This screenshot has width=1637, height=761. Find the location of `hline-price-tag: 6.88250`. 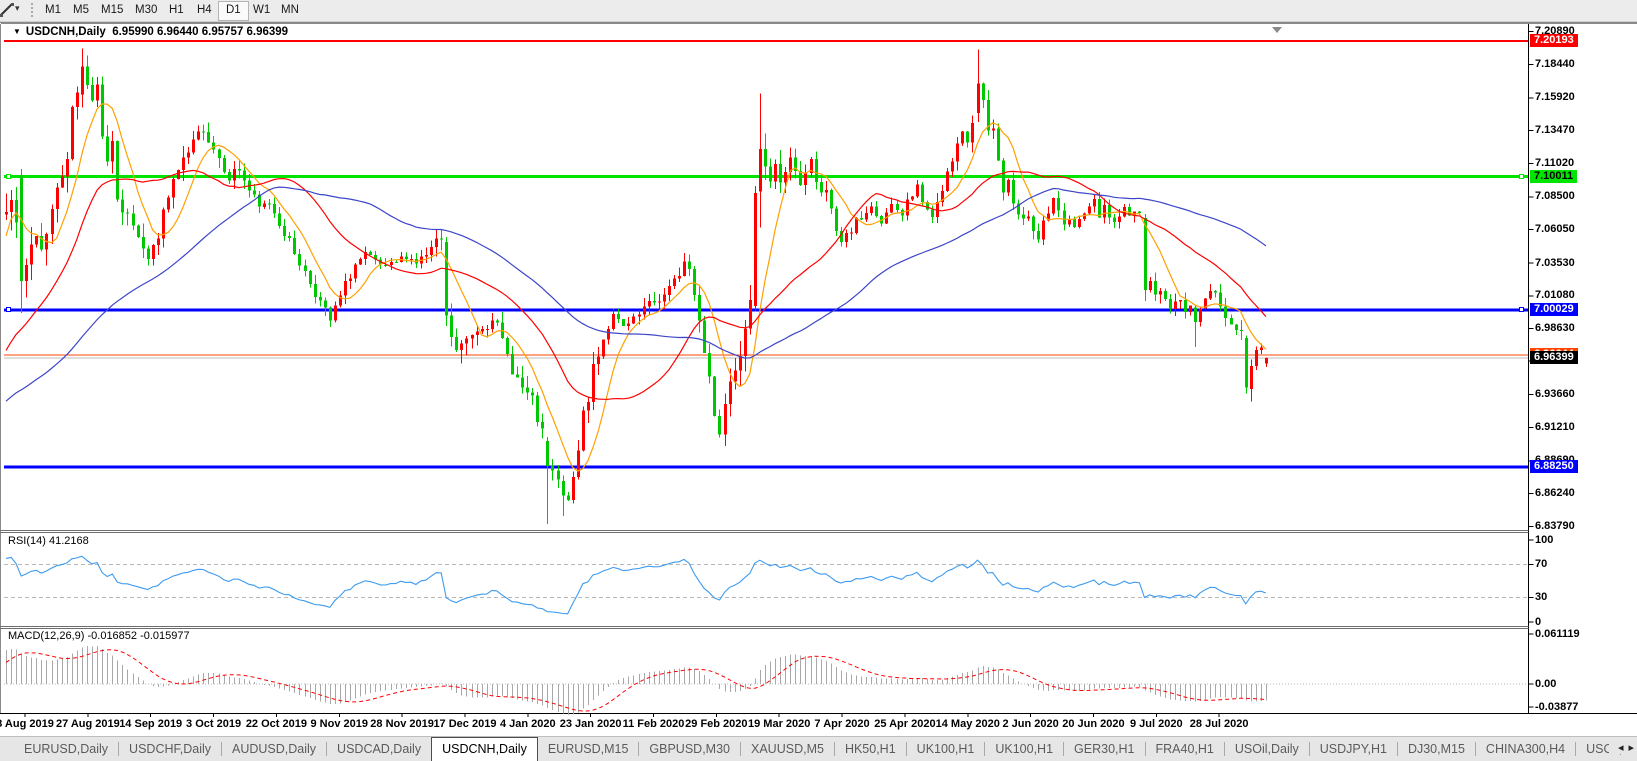

hline-price-tag: 6.88250 is located at coordinates (1554, 466).